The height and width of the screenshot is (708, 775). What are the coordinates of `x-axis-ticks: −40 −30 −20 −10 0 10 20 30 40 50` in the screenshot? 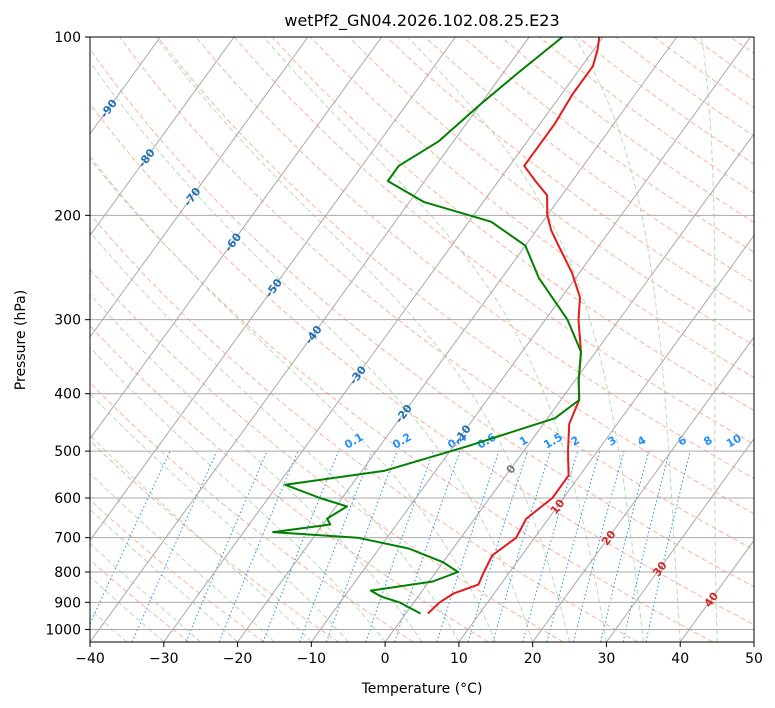 It's located at (419, 654).